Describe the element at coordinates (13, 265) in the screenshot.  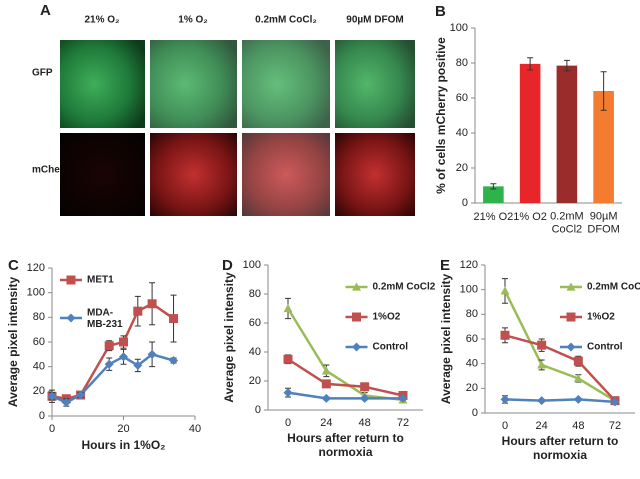
I see `panel-label: C` at that location.